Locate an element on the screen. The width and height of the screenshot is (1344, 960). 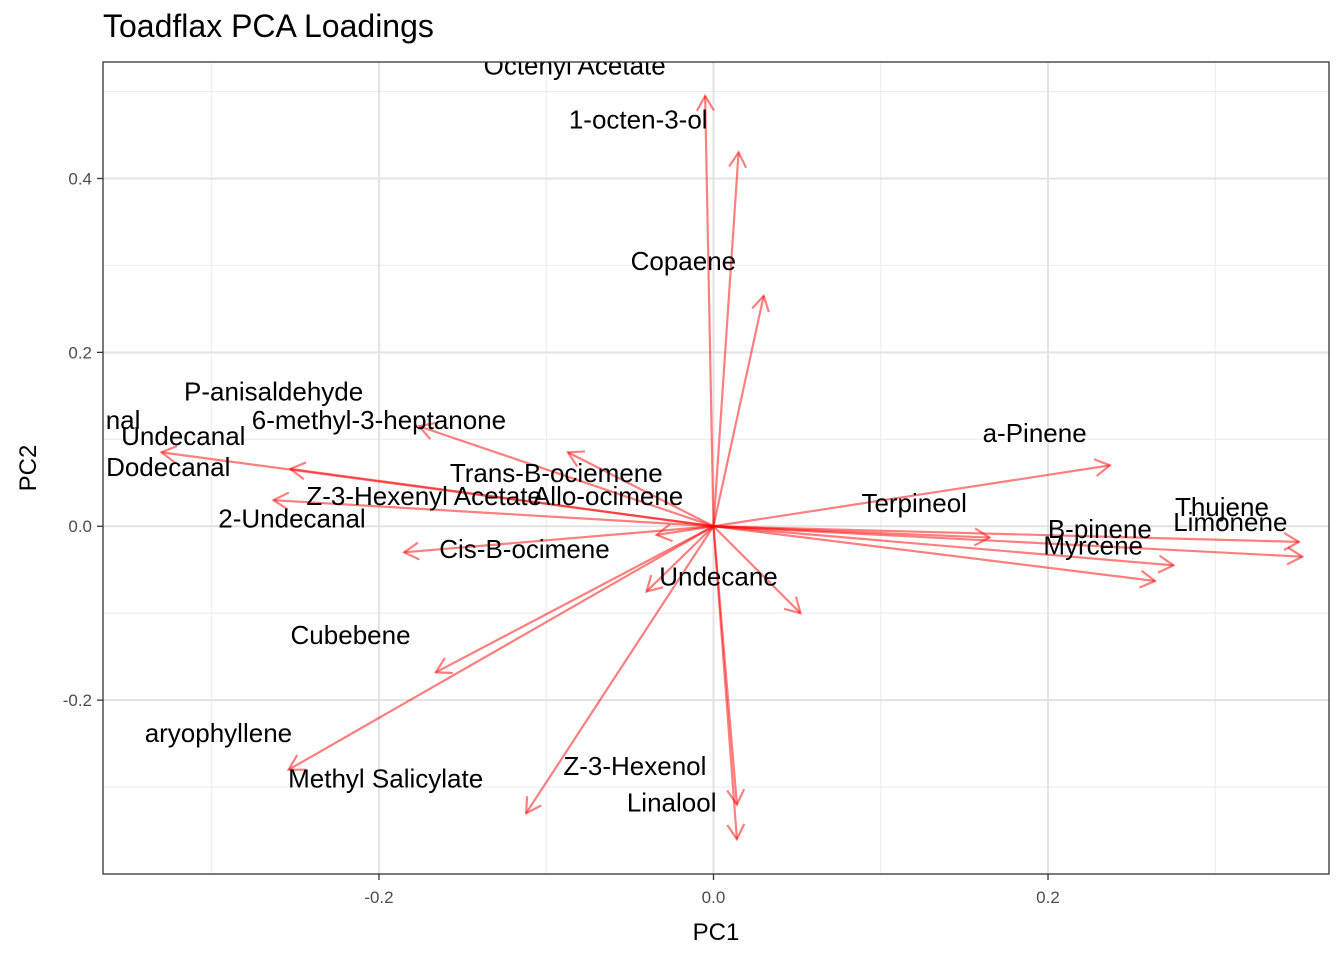
variable-label: Linalool is located at coordinates (672, 803).